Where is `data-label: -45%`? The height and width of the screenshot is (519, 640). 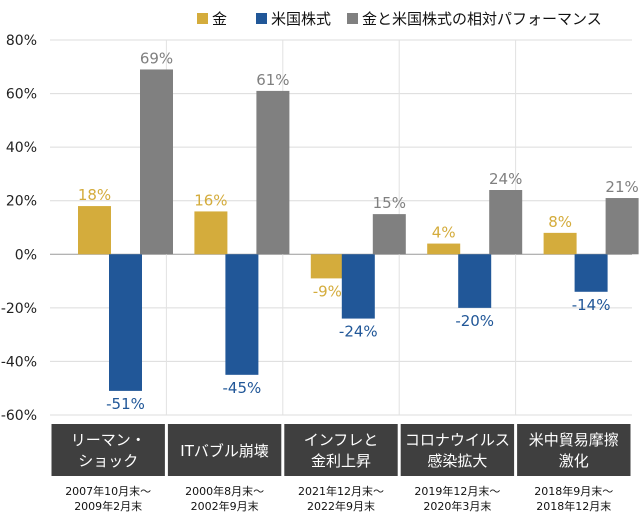 data-label: -45% is located at coordinates (242, 388).